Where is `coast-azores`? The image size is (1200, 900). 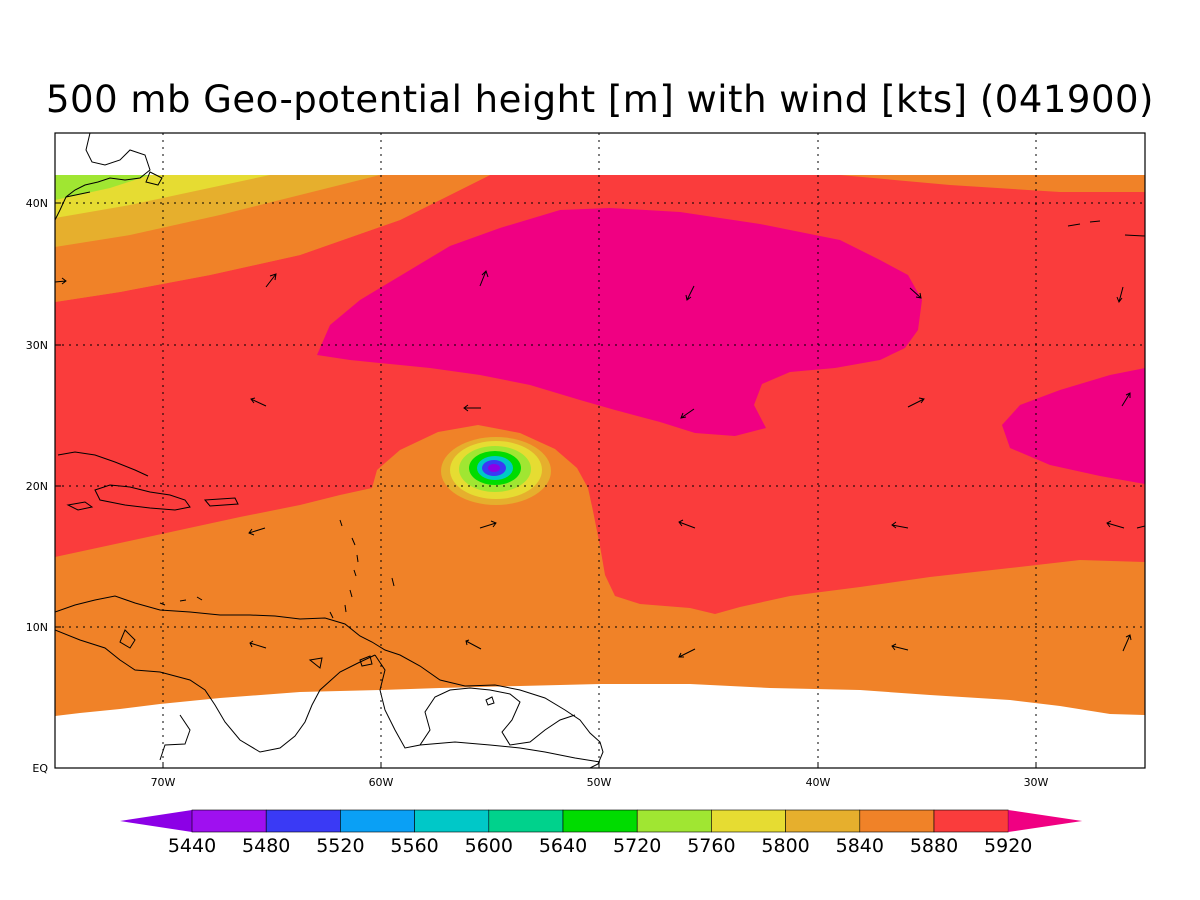 coast-azores is located at coordinates (1106, 228).